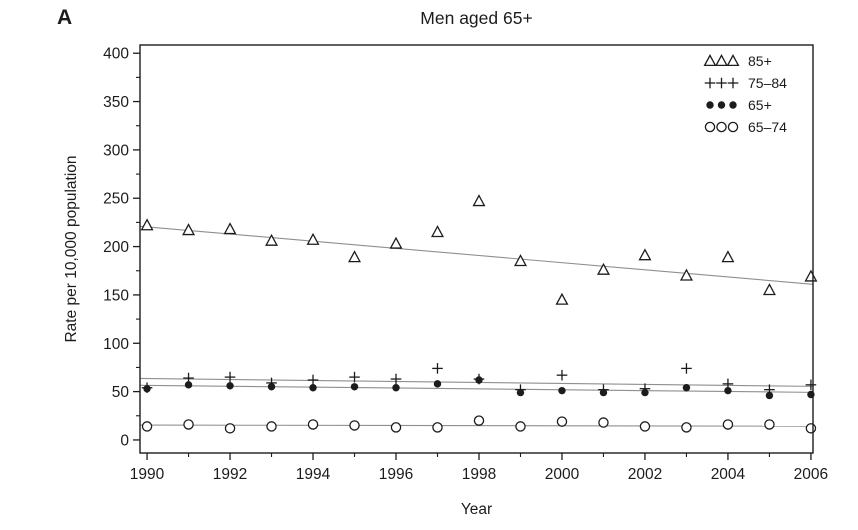 The width and height of the screenshot is (858, 530). I want to click on y-tick-label: 200, so click(116, 247).